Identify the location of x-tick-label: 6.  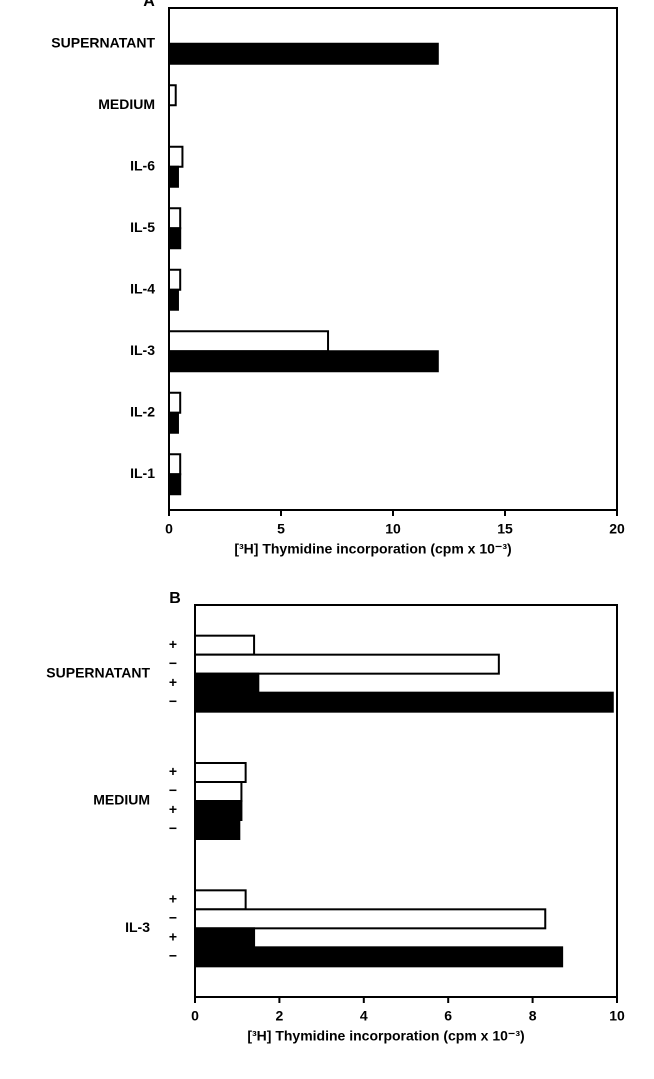
(448, 1016).